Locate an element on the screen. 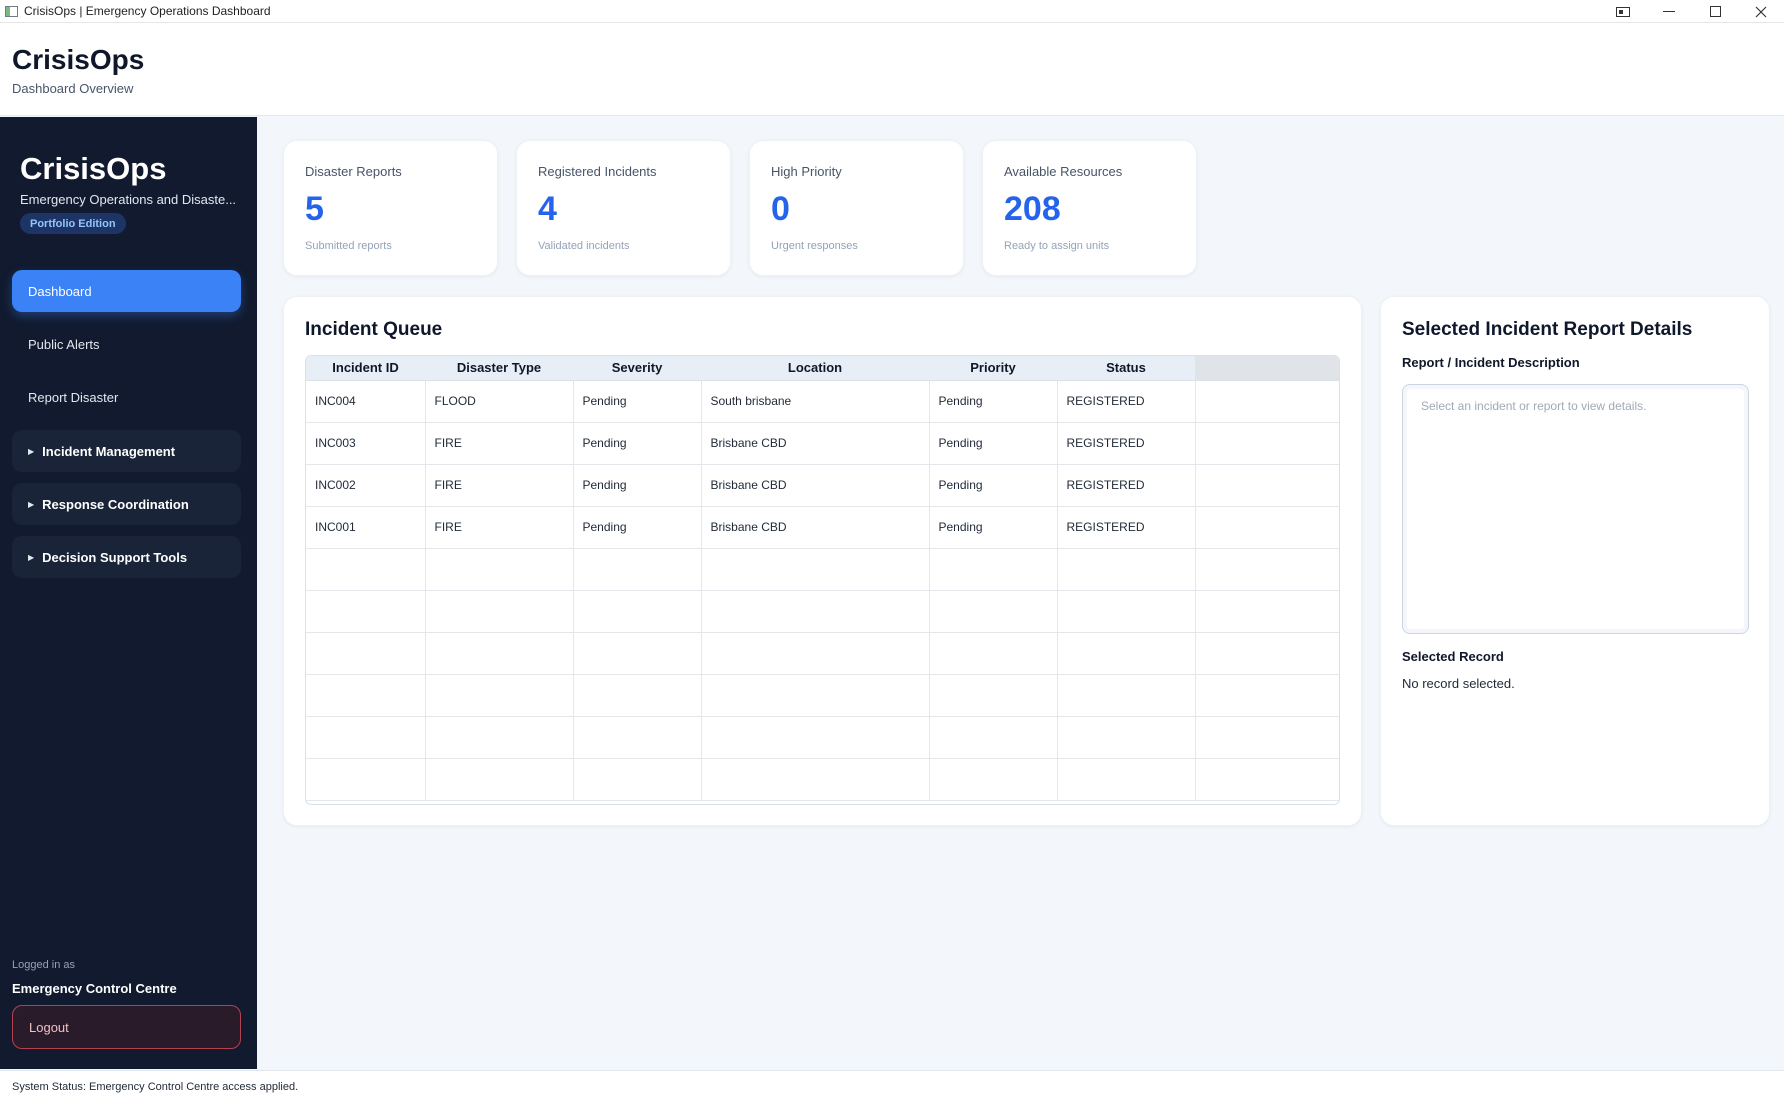 Image resolution: width=1784 pixels, height=1102 pixels. minimize-icon is located at coordinates (1669, 11).